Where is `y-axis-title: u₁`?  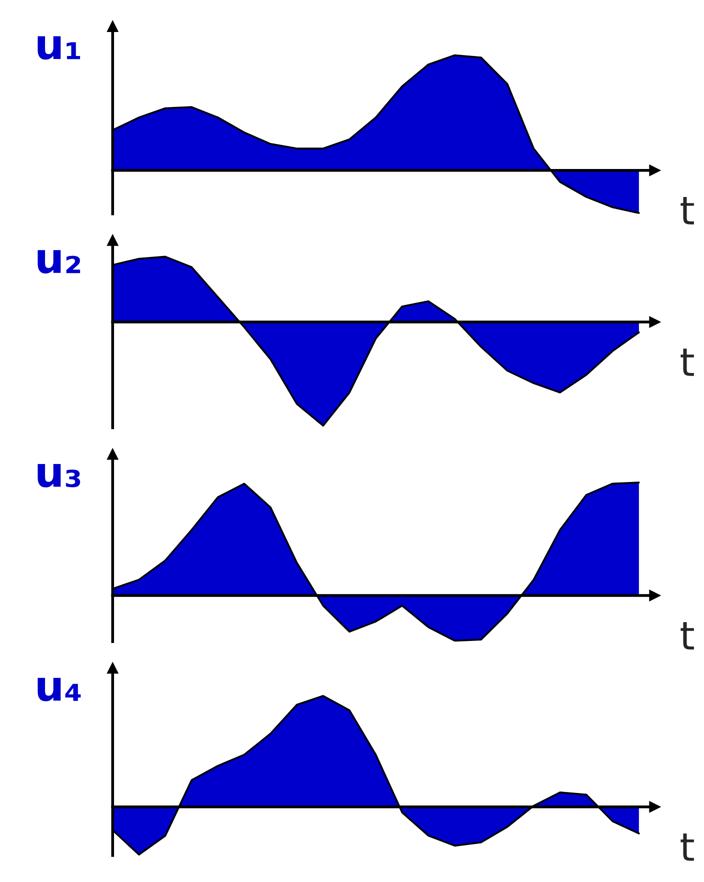
y-axis-title: u₁ is located at coordinates (59, 48).